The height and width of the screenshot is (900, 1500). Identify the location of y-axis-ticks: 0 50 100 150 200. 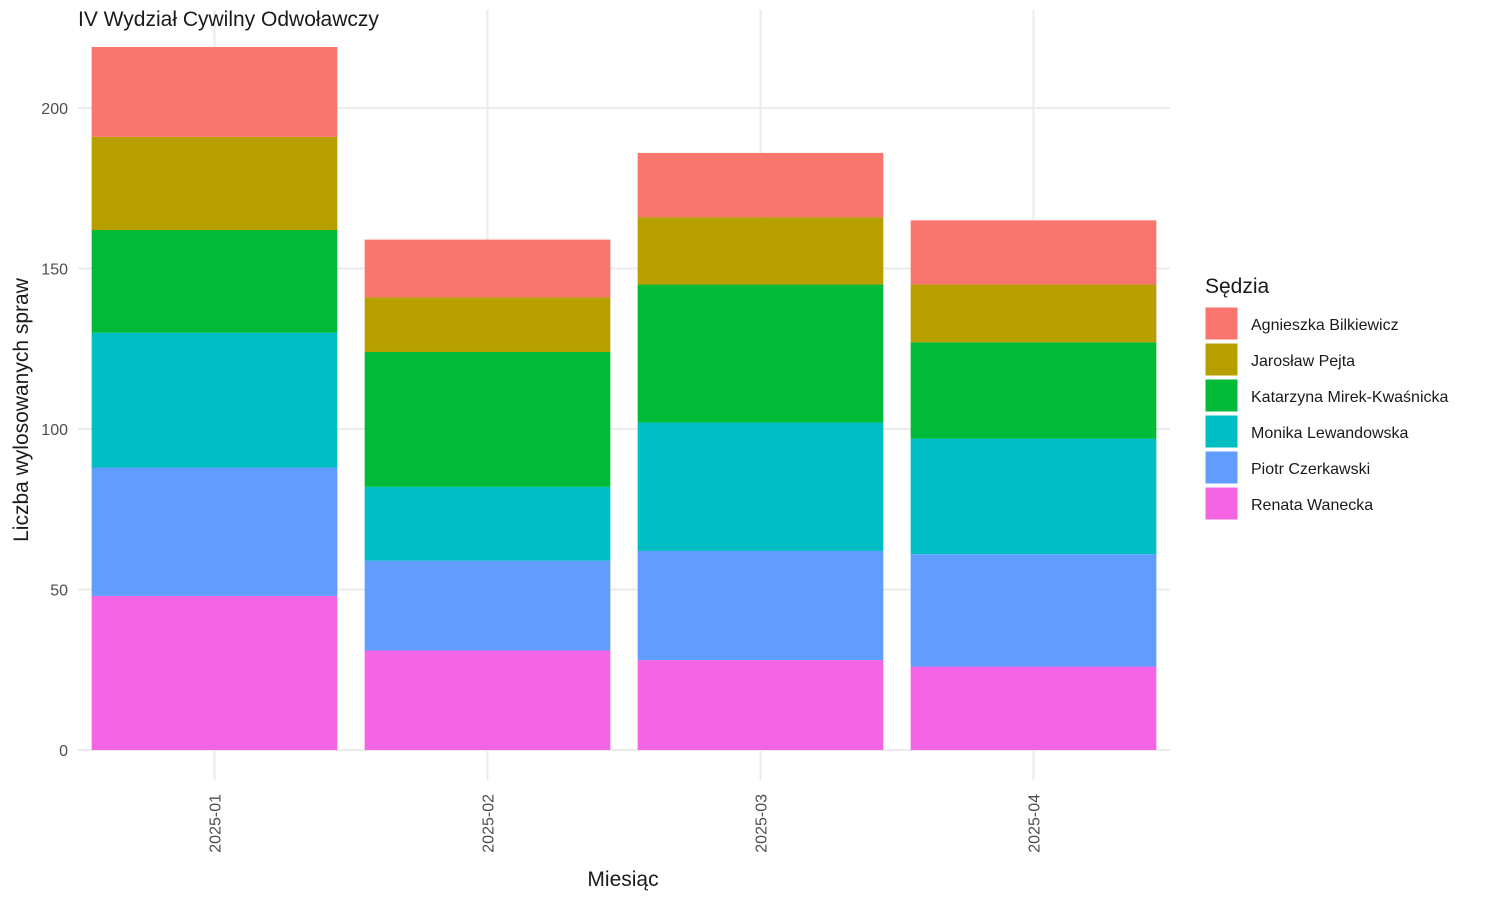
(54, 430).